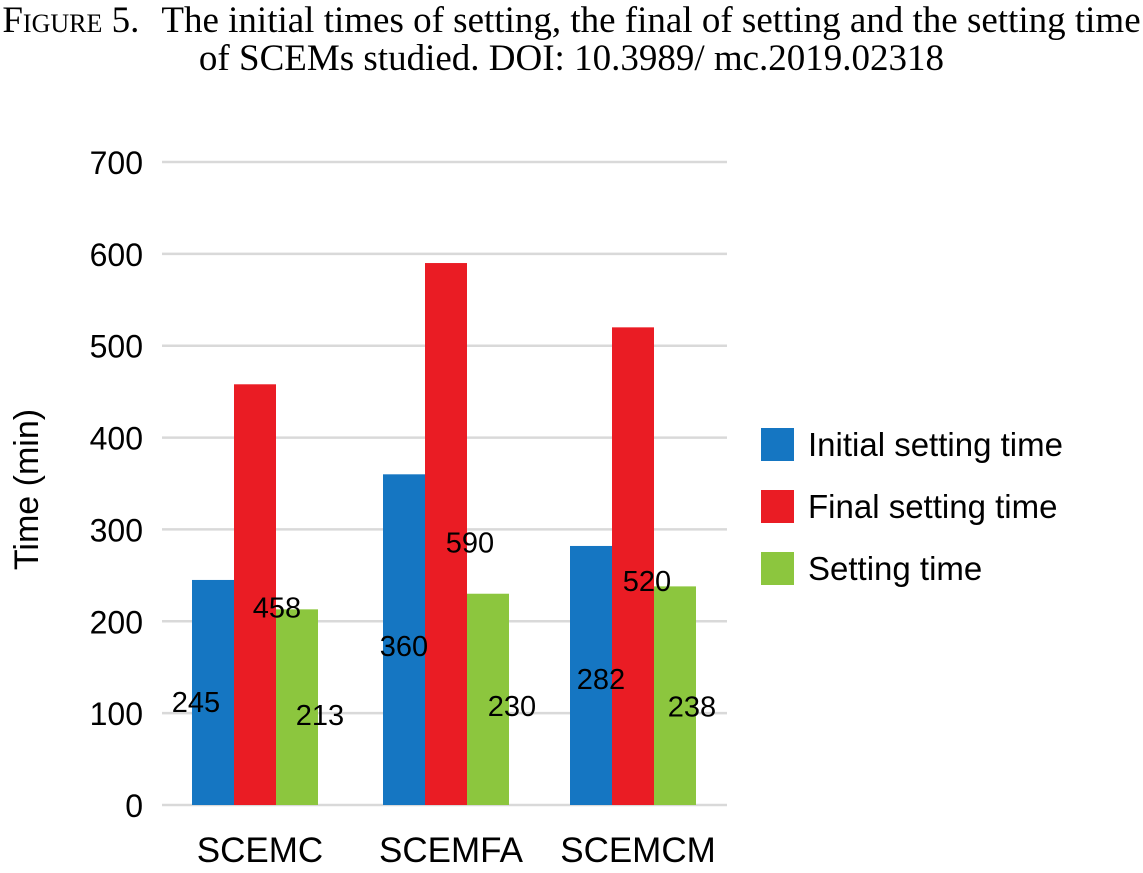  I want to click on legend-label: Final setting time, so click(932, 506).